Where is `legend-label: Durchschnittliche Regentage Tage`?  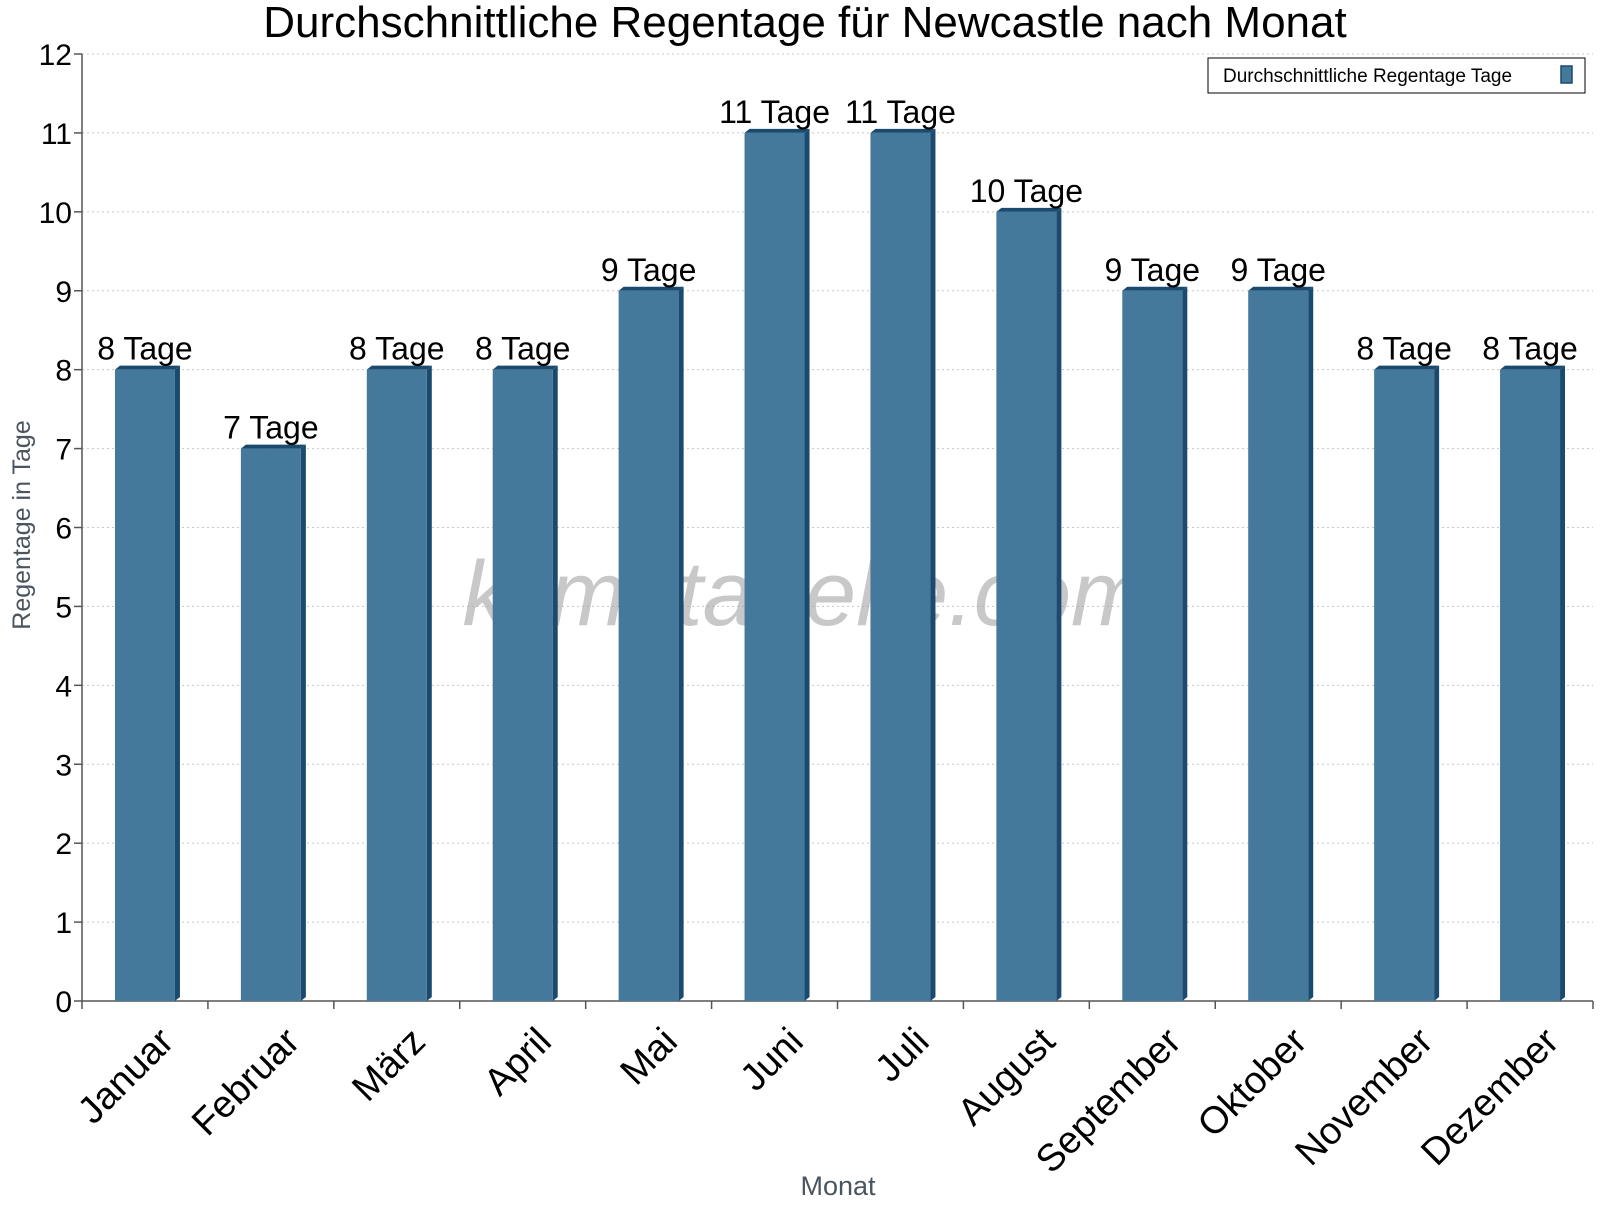 legend-label: Durchschnittliche Regentage Tage is located at coordinates (1367, 76).